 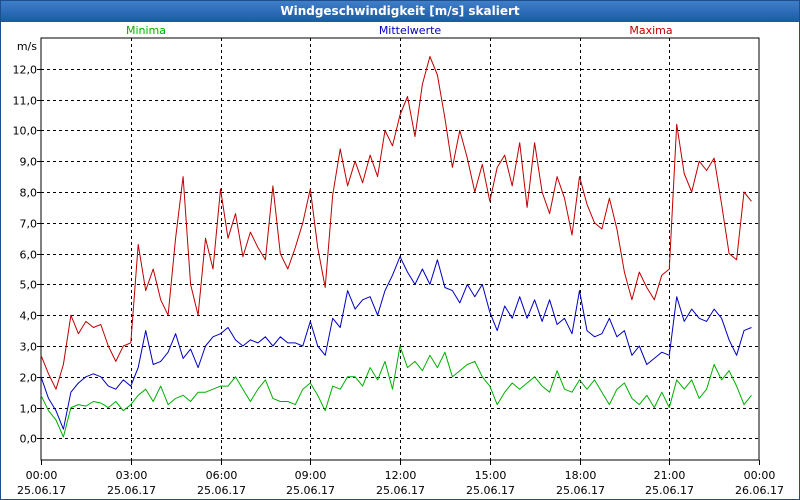 I want to click on y-tick-label: 6,0, so click(x=29, y=255).